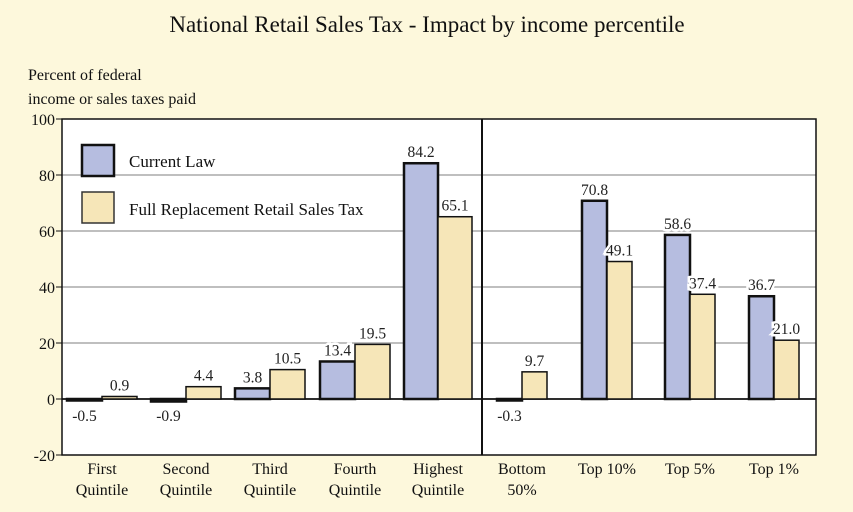 This screenshot has width=853, height=512. What do you see at coordinates (185, 469) in the screenshot?
I see `category-label: Second` at bounding box center [185, 469].